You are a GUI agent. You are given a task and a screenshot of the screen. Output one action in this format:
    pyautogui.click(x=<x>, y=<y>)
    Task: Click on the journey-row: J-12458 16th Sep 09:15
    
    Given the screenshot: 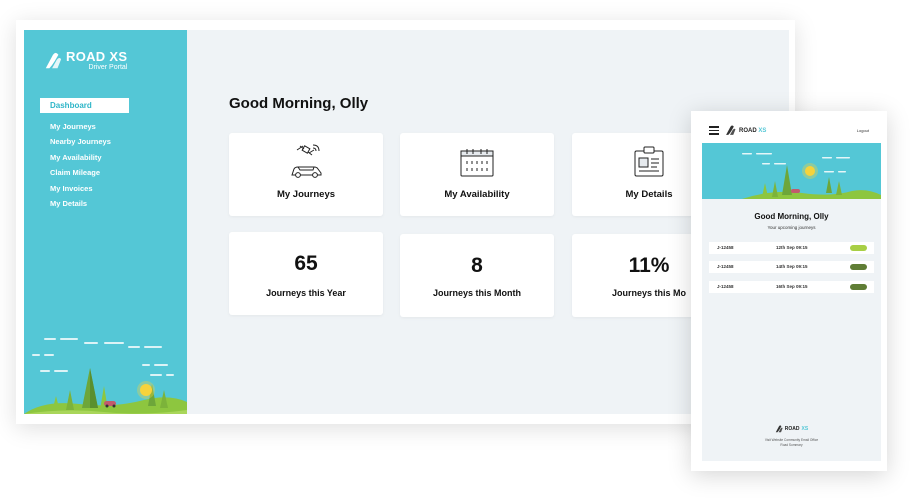 What is the action you would take?
    pyautogui.click(x=791, y=287)
    